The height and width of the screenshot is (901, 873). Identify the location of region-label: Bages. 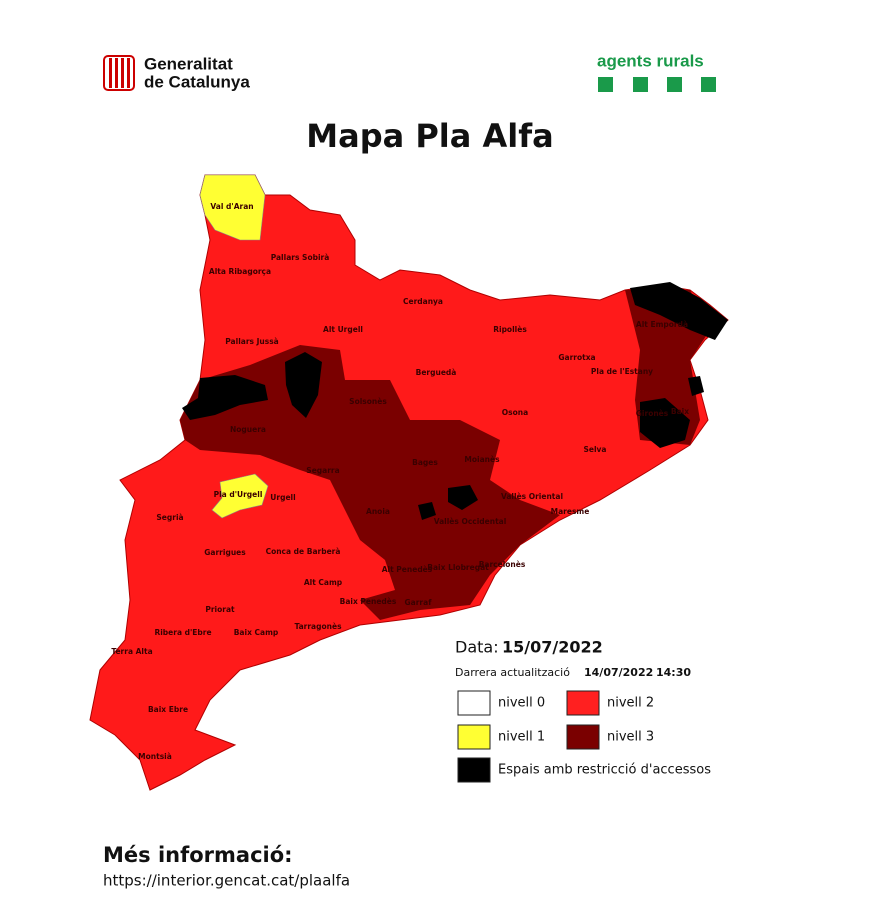
(425, 462).